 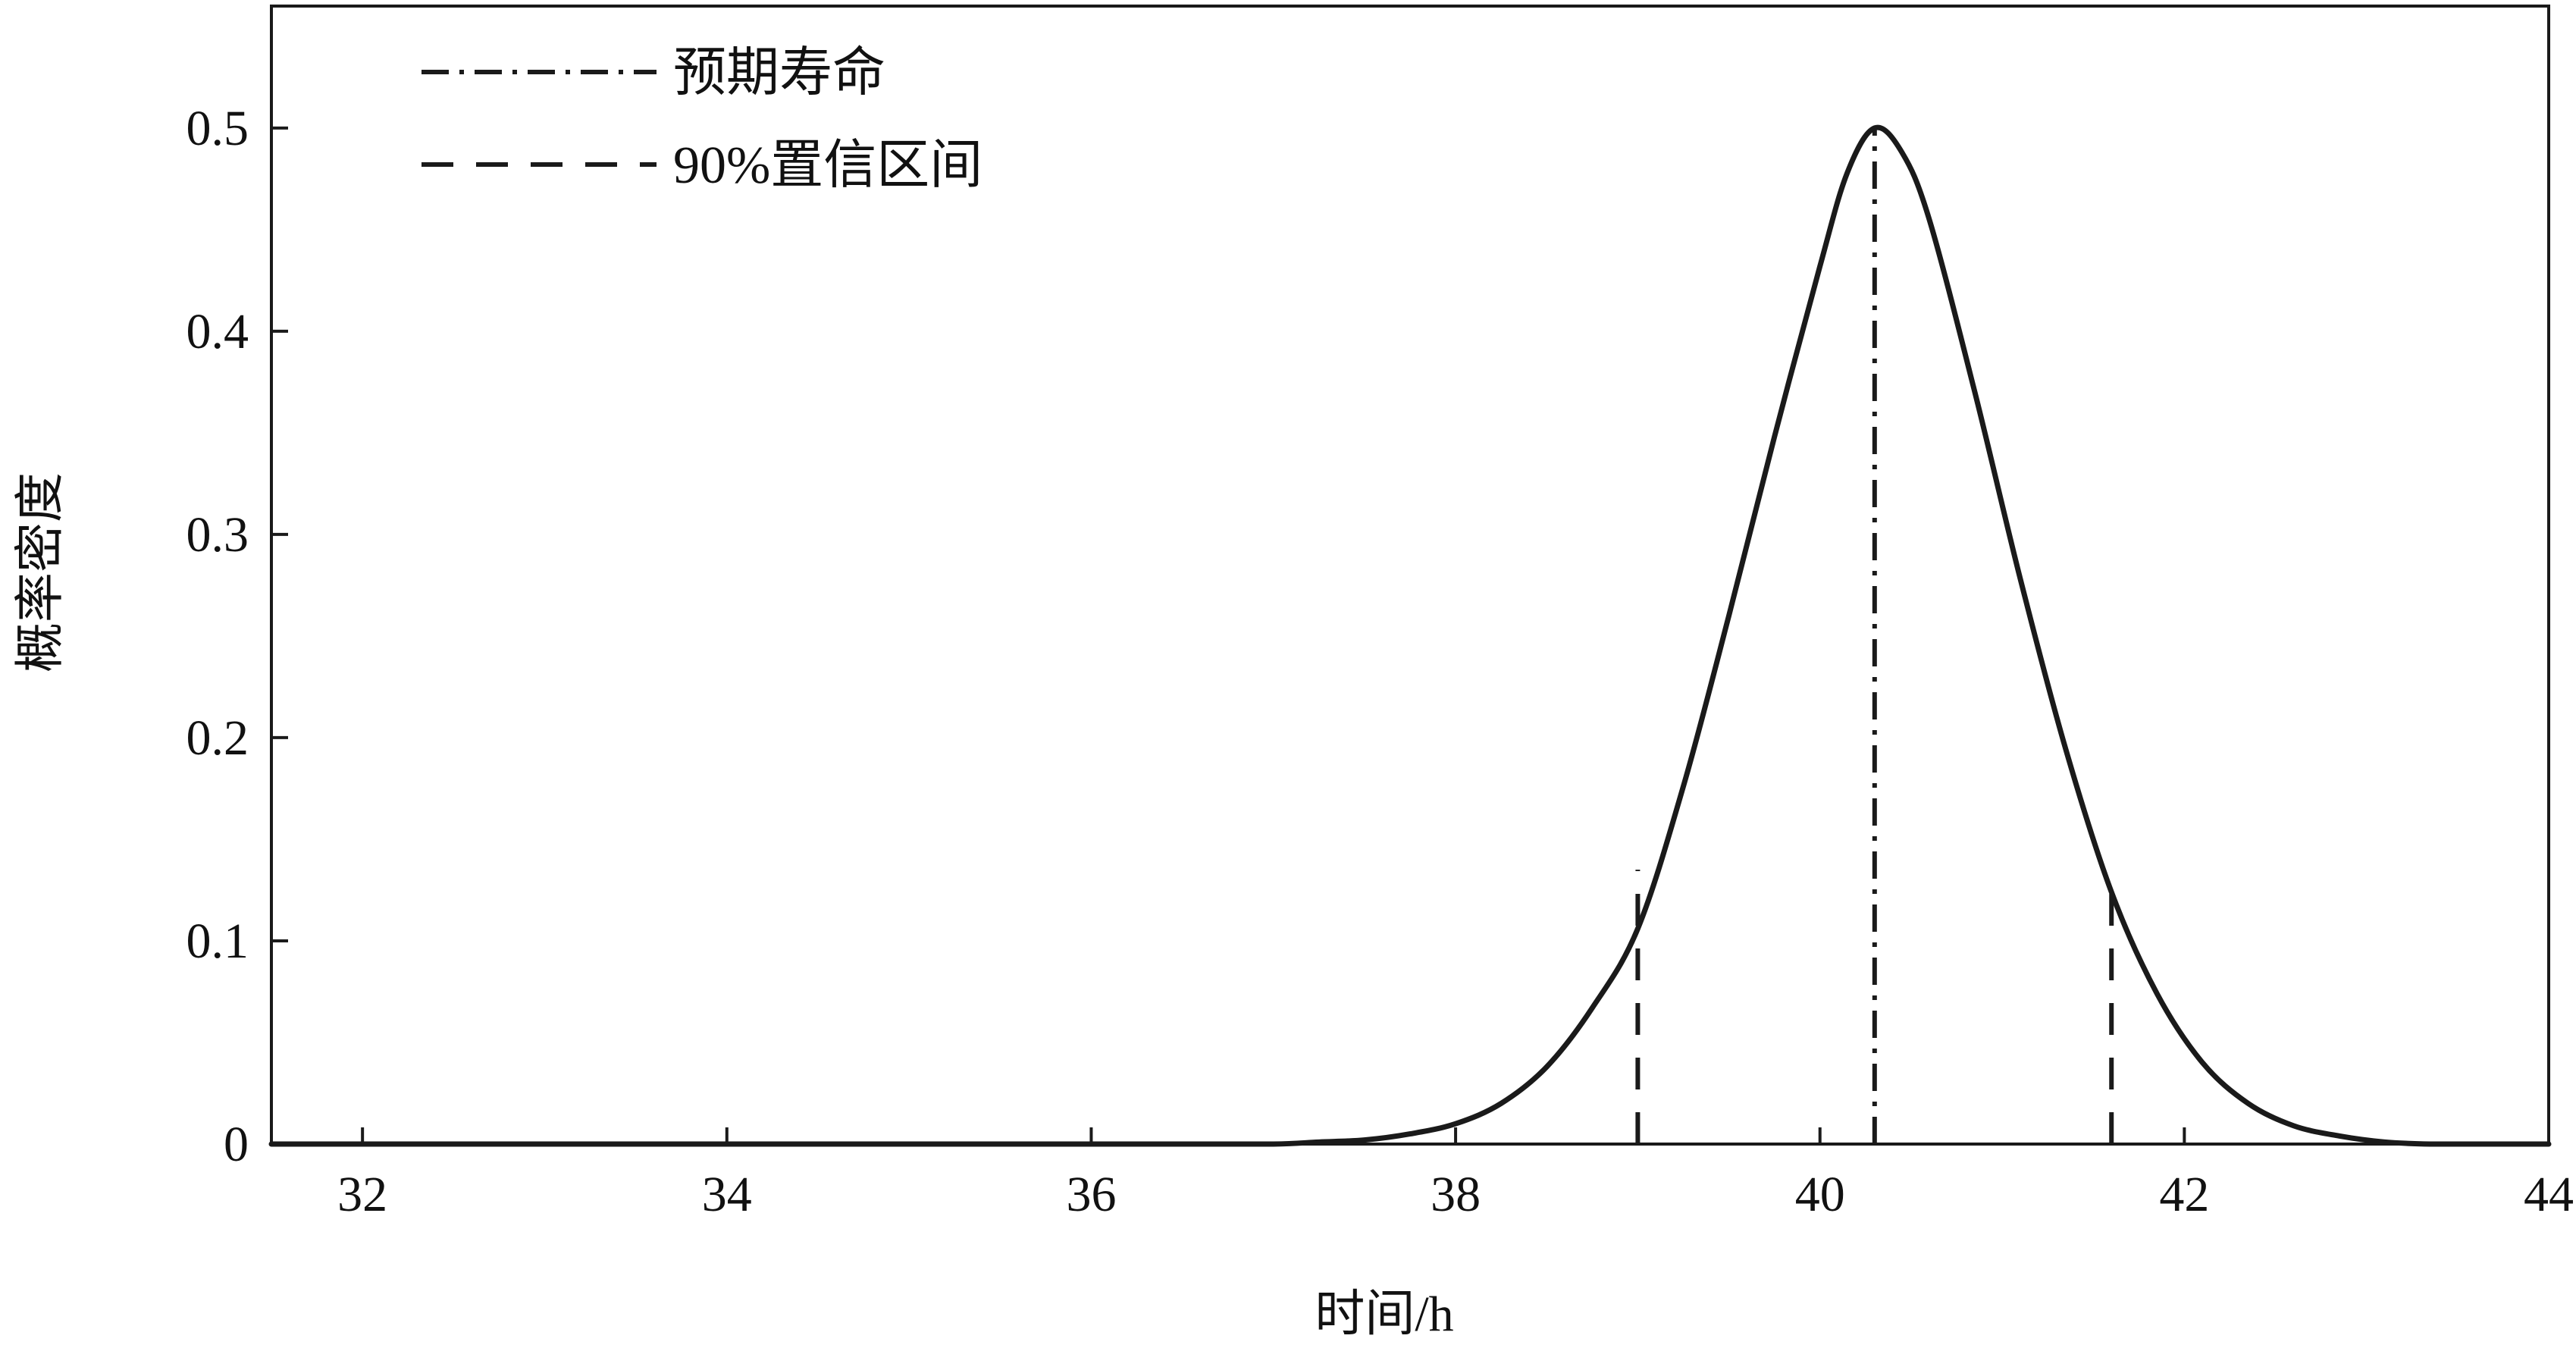 I want to click on x-tick-label-40: 40, so click(x=1820, y=1195).